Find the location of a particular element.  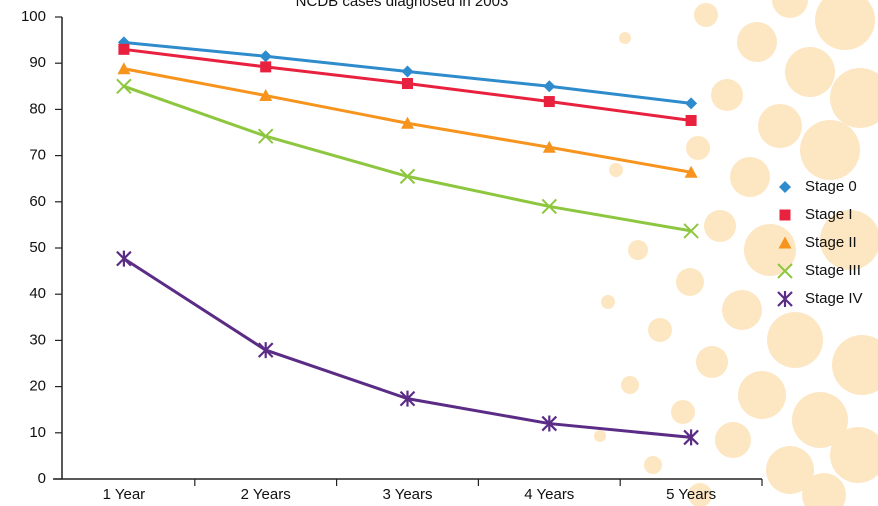

y-tick-label: 60 is located at coordinates (37, 201).